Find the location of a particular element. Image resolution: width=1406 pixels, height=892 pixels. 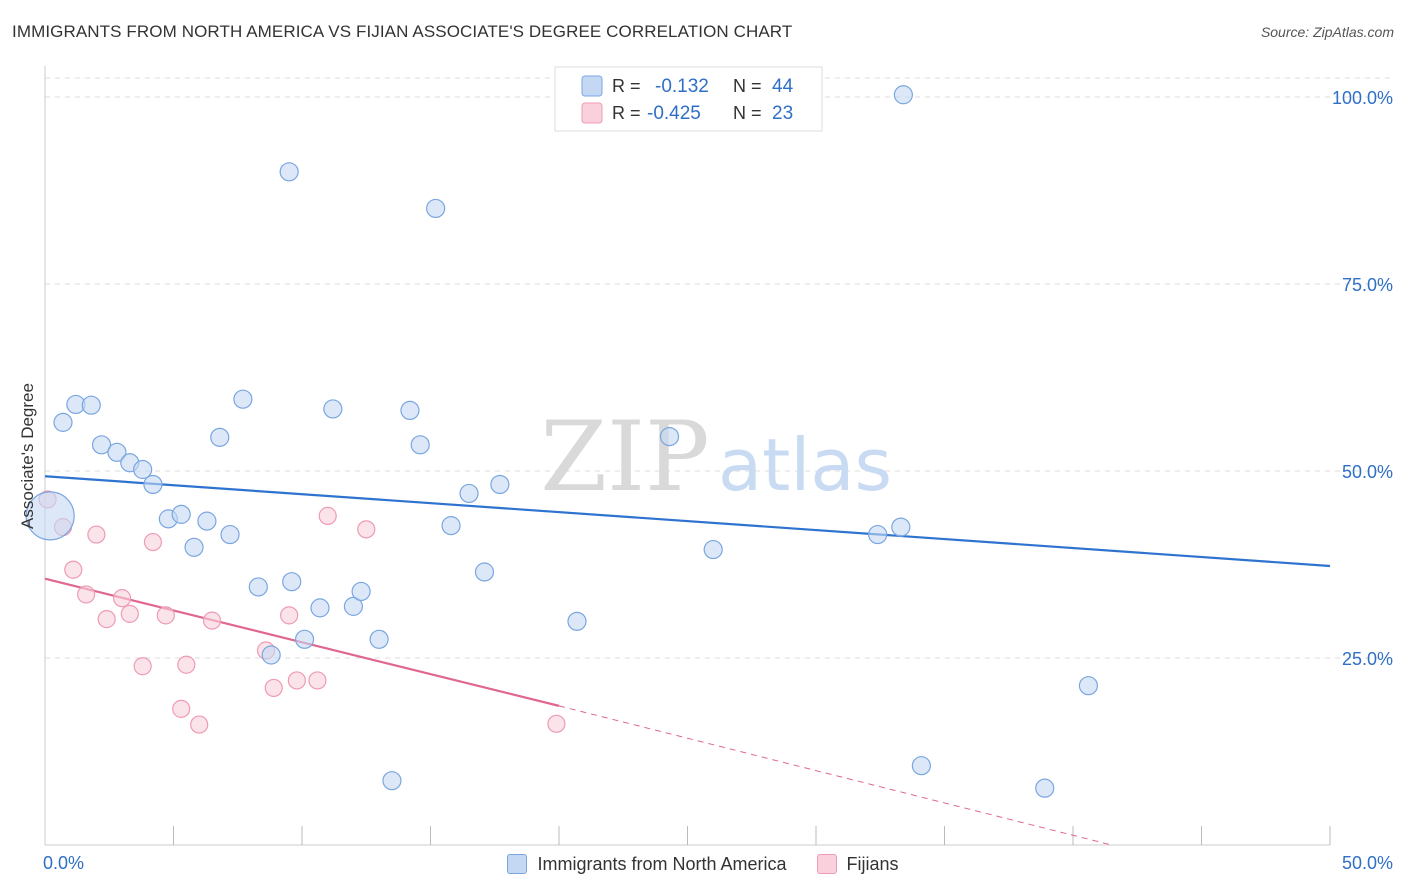

legend-r-label-blue: R = is located at coordinates (626, 86).